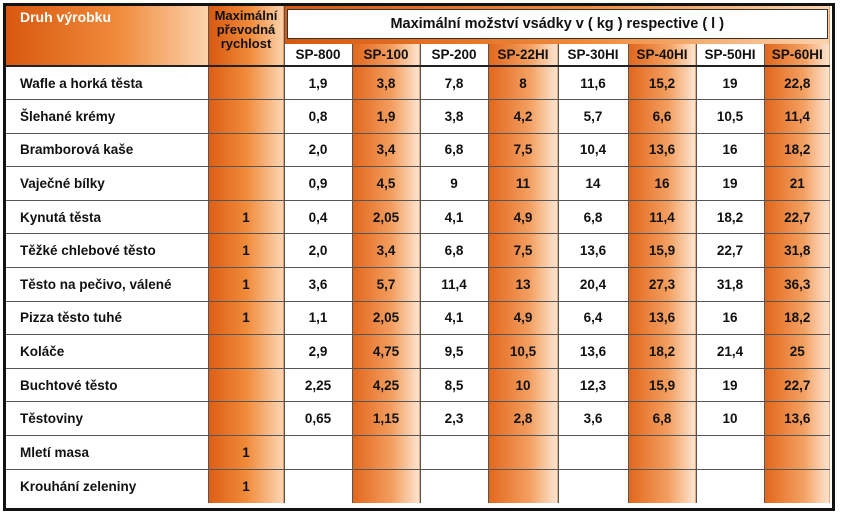 This screenshot has width=842, height=518. I want to click on capacity-cell: 36,3, so click(797, 284).